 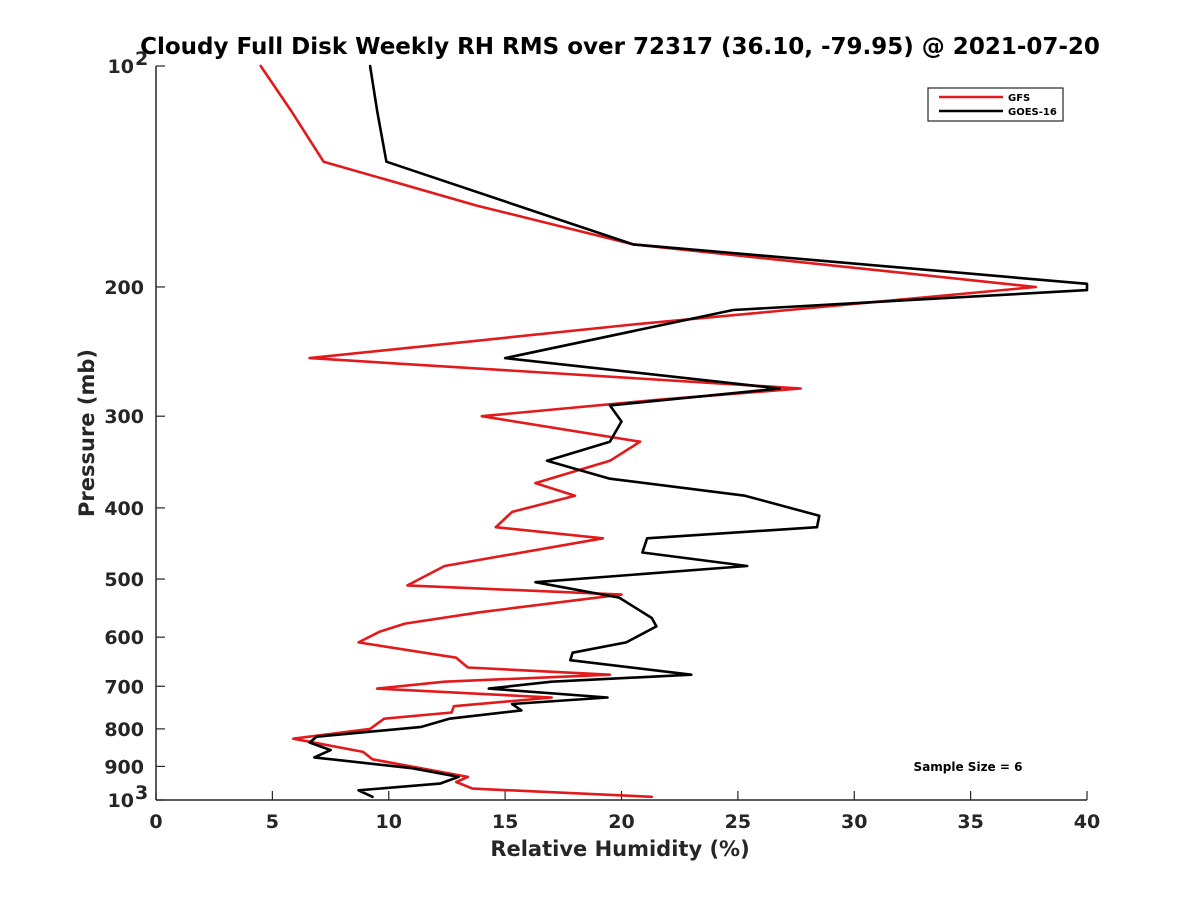 What do you see at coordinates (970, 822) in the screenshot?
I see `x-tick-label: 35` at bounding box center [970, 822].